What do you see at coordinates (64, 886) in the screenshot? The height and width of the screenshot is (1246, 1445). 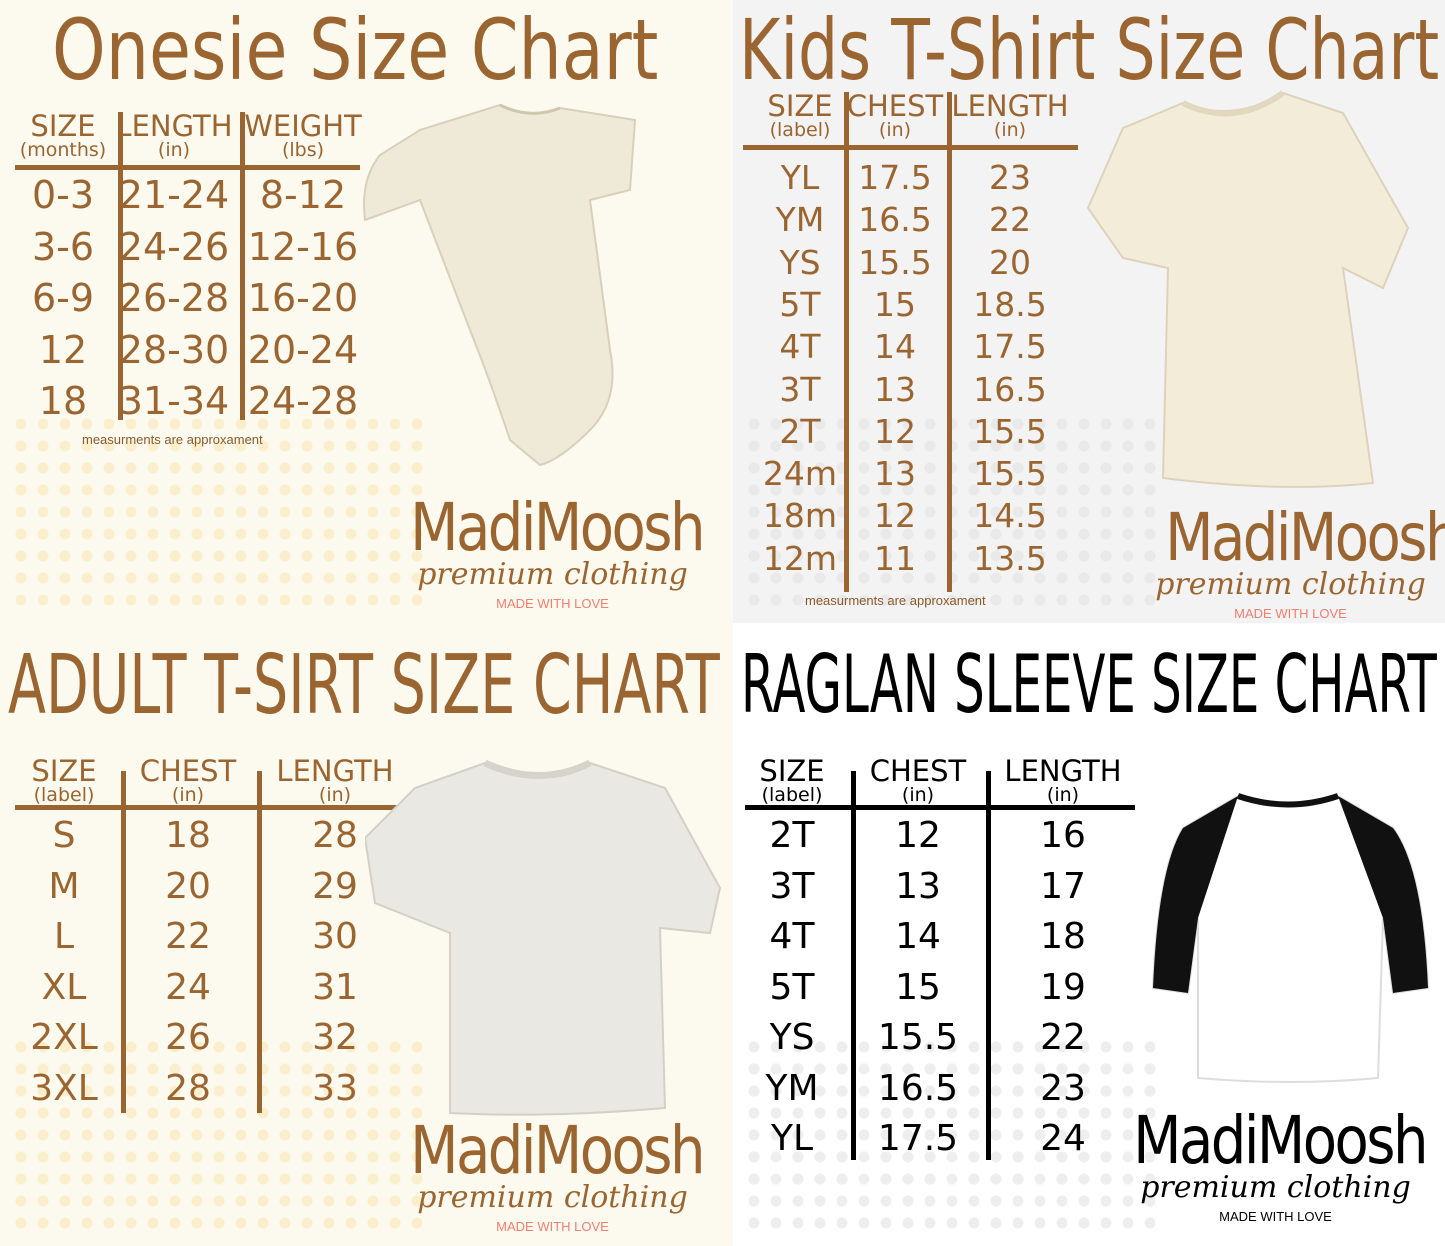 I see `table-cell: M` at bounding box center [64, 886].